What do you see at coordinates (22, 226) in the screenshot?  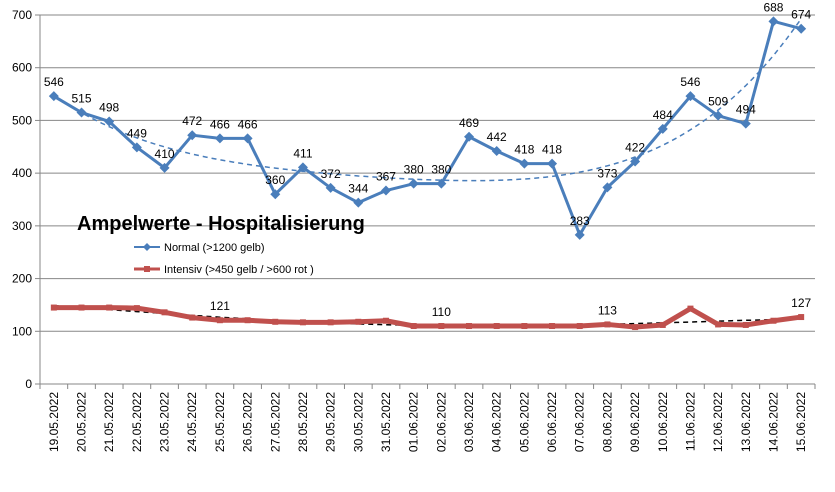 I see `y-tick-label: 300` at bounding box center [22, 226].